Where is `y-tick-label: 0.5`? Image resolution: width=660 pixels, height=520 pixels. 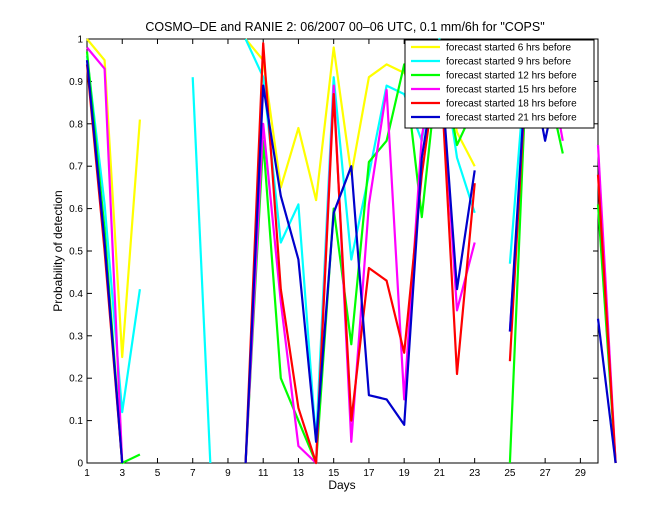 y-tick-label: 0.5 is located at coordinates (76, 252).